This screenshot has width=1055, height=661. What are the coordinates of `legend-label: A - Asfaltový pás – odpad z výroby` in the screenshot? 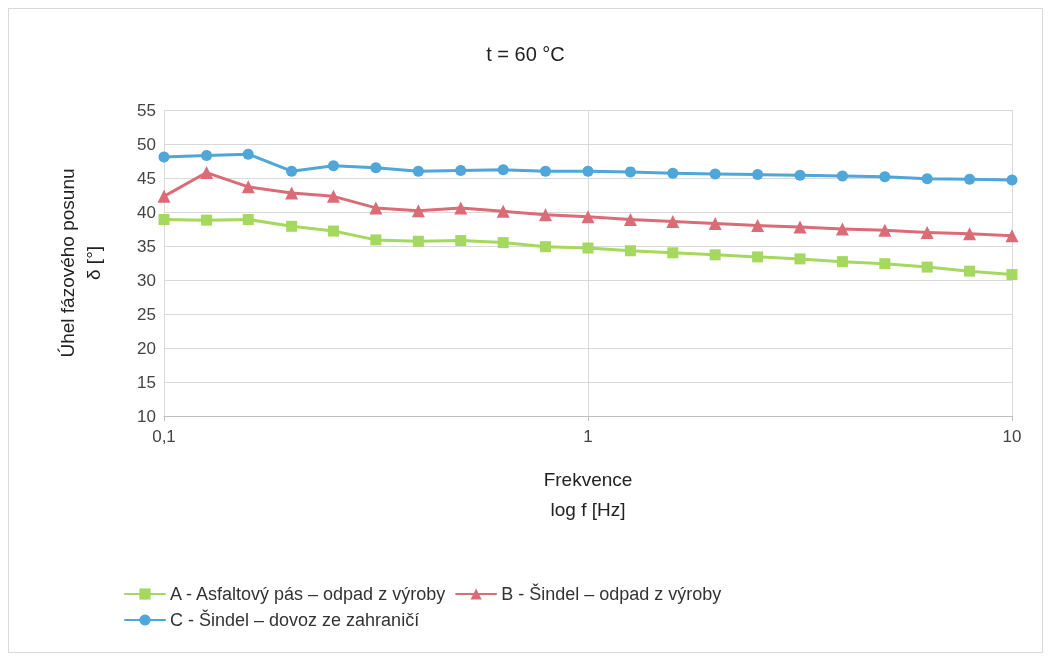 It's located at (308, 594).